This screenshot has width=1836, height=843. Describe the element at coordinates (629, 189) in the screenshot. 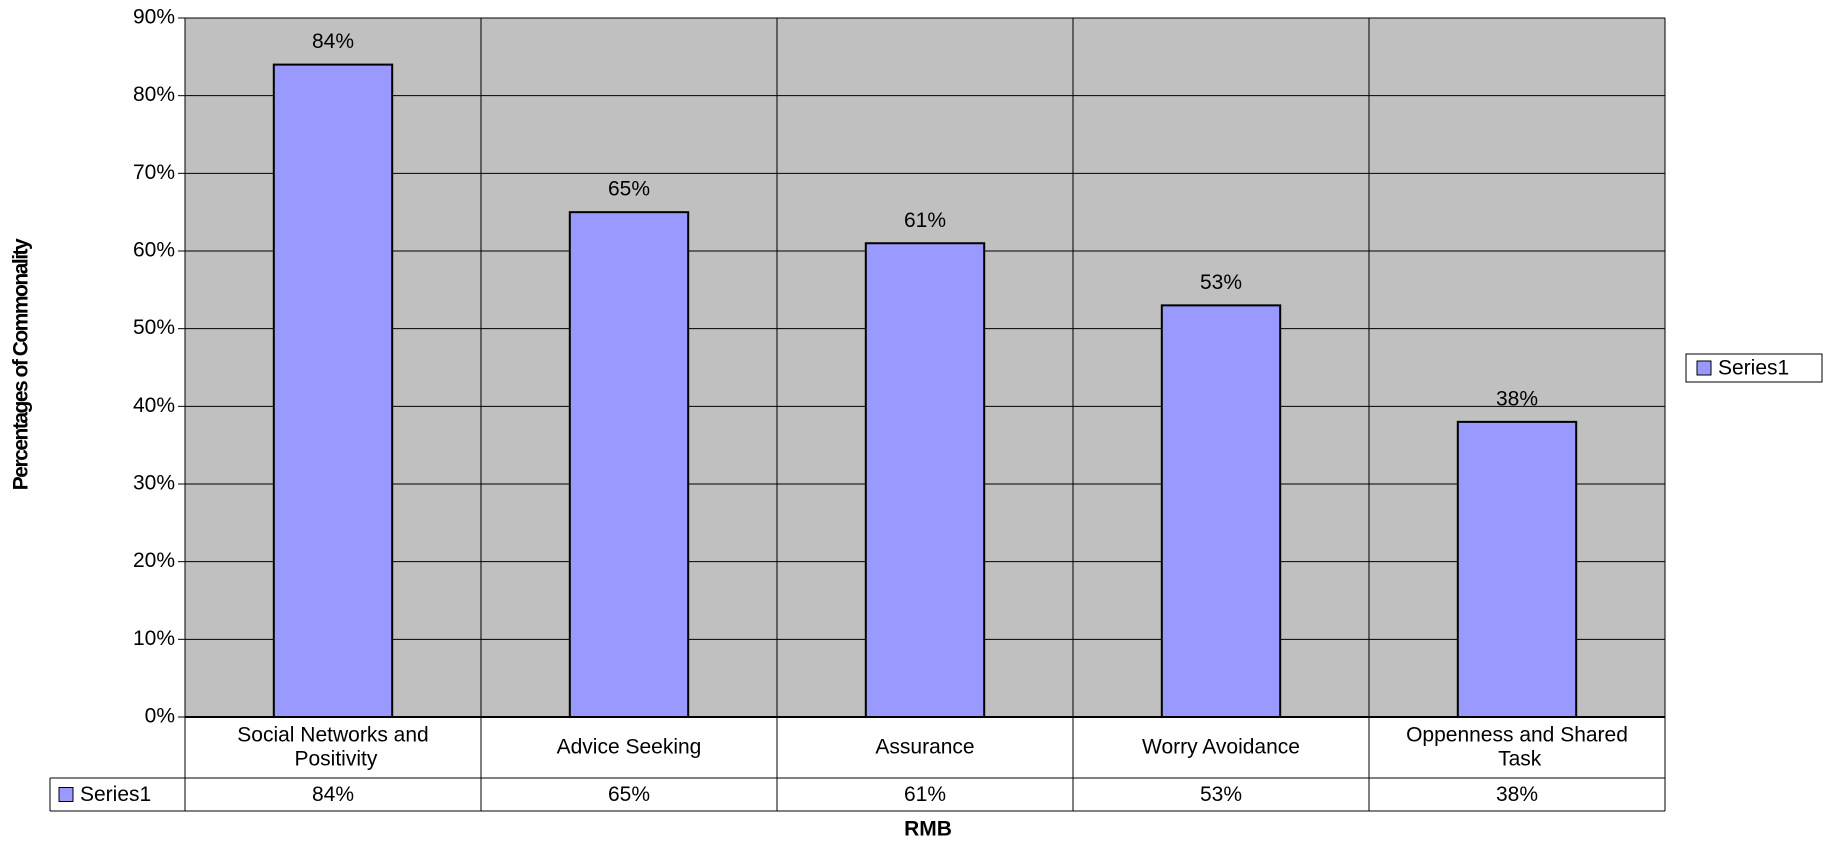

I see `data-label: 65%` at that location.